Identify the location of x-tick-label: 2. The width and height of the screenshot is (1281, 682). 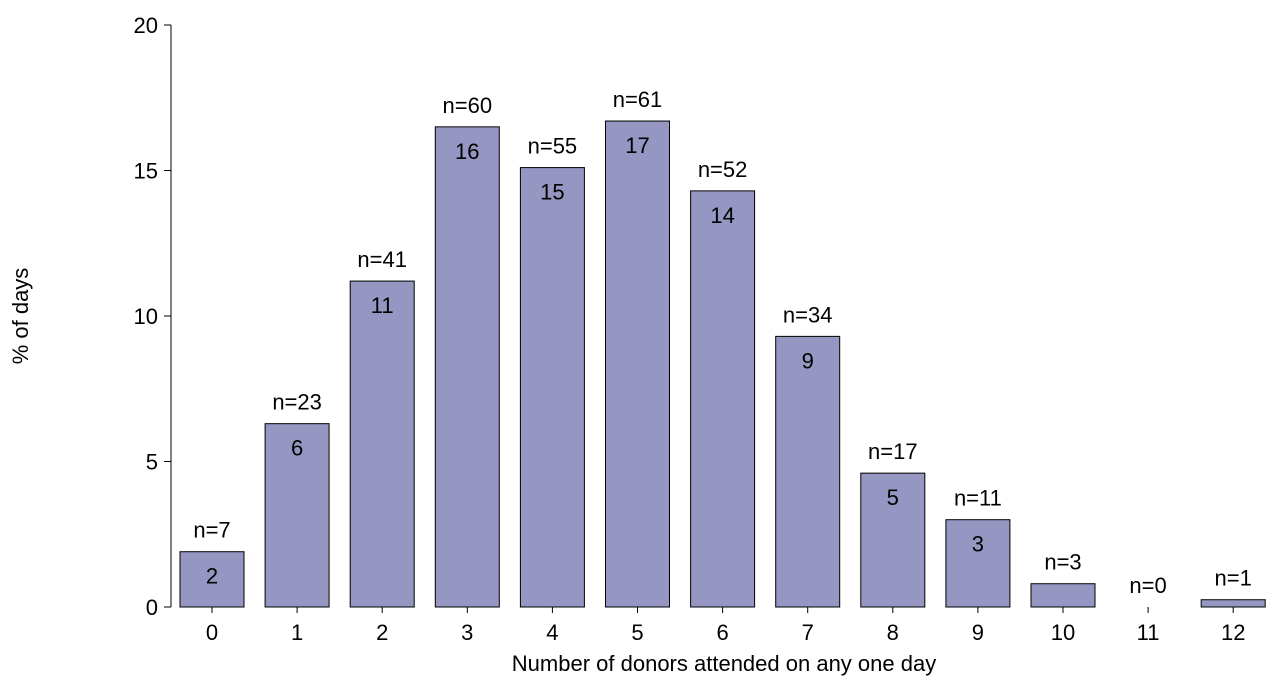
(382, 632).